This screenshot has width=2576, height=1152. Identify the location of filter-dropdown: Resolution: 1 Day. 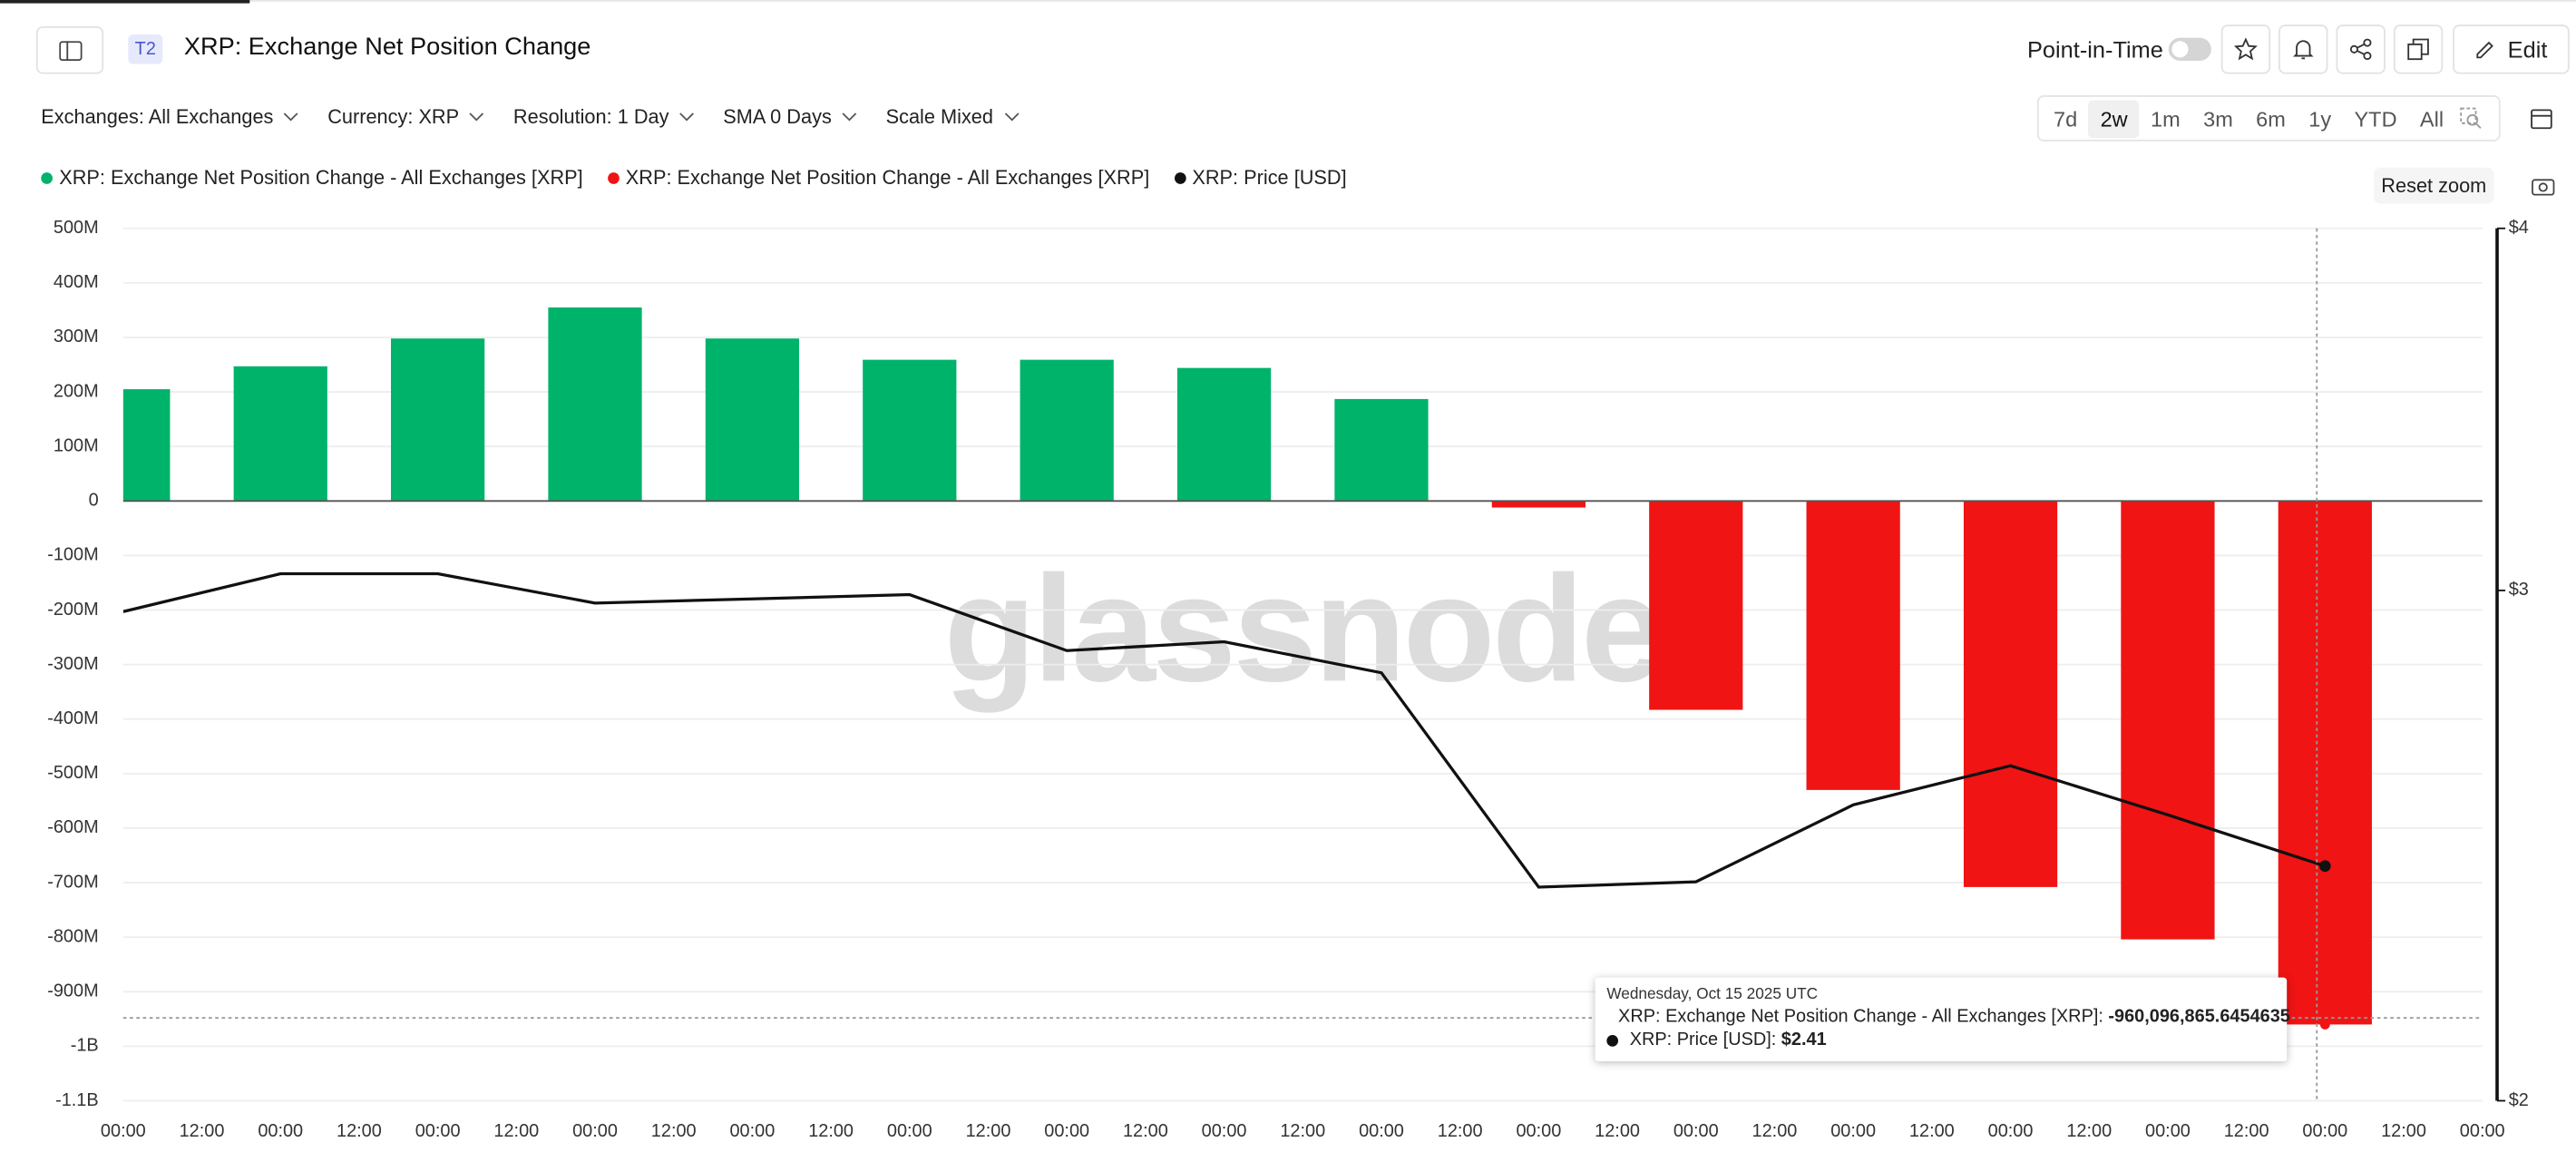
(604, 116).